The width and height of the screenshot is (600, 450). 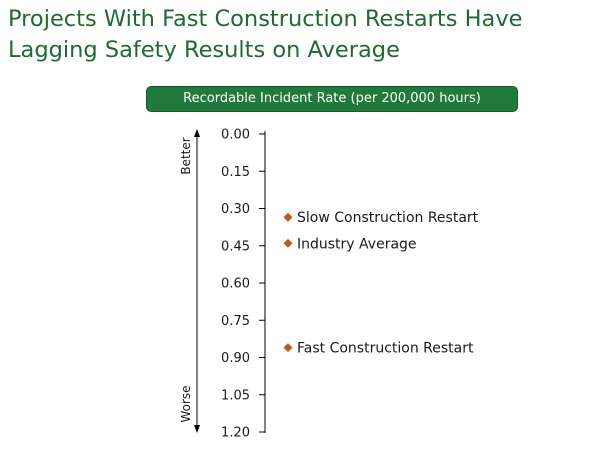 I want to click on y-tick-label: 0.60, so click(x=235, y=284).